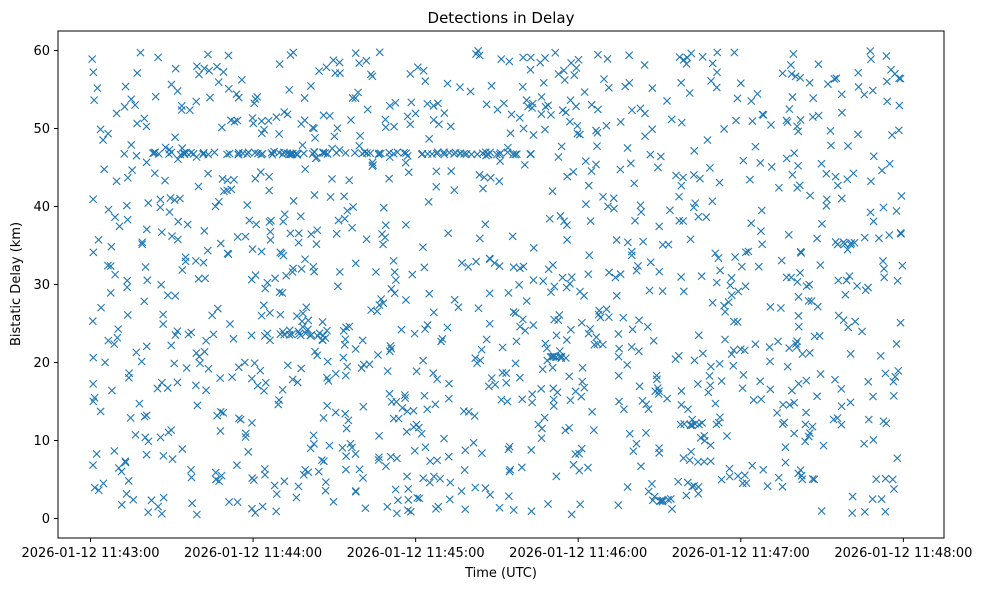  What do you see at coordinates (16, 284) in the screenshot?
I see `y-axis-label: Bistatic Delay (km)` at bounding box center [16, 284].